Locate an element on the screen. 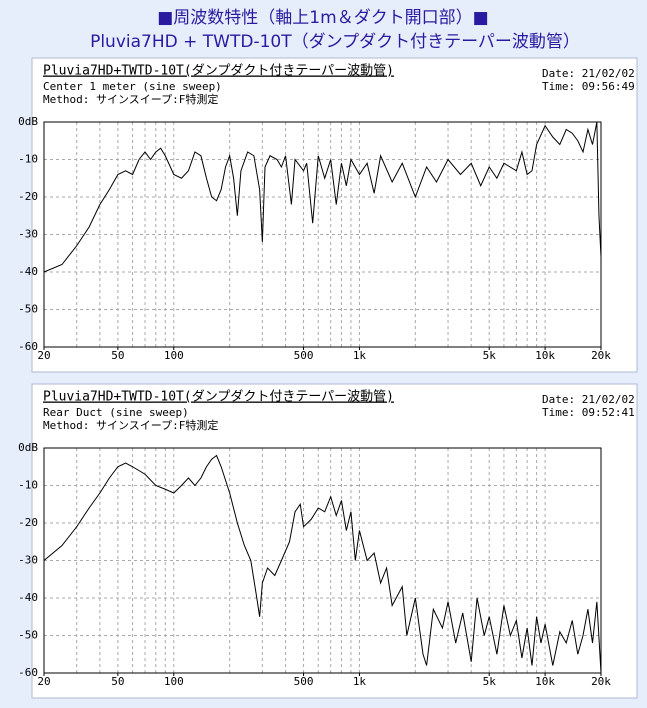  time-label: Time: 09:56:49 is located at coordinates (588, 86).